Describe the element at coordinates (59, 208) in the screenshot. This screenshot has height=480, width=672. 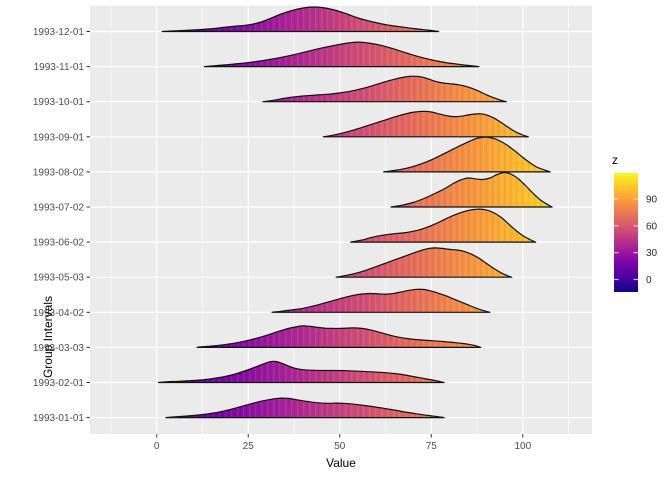
I see `y-tick-label: 1993-07-02` at that location.